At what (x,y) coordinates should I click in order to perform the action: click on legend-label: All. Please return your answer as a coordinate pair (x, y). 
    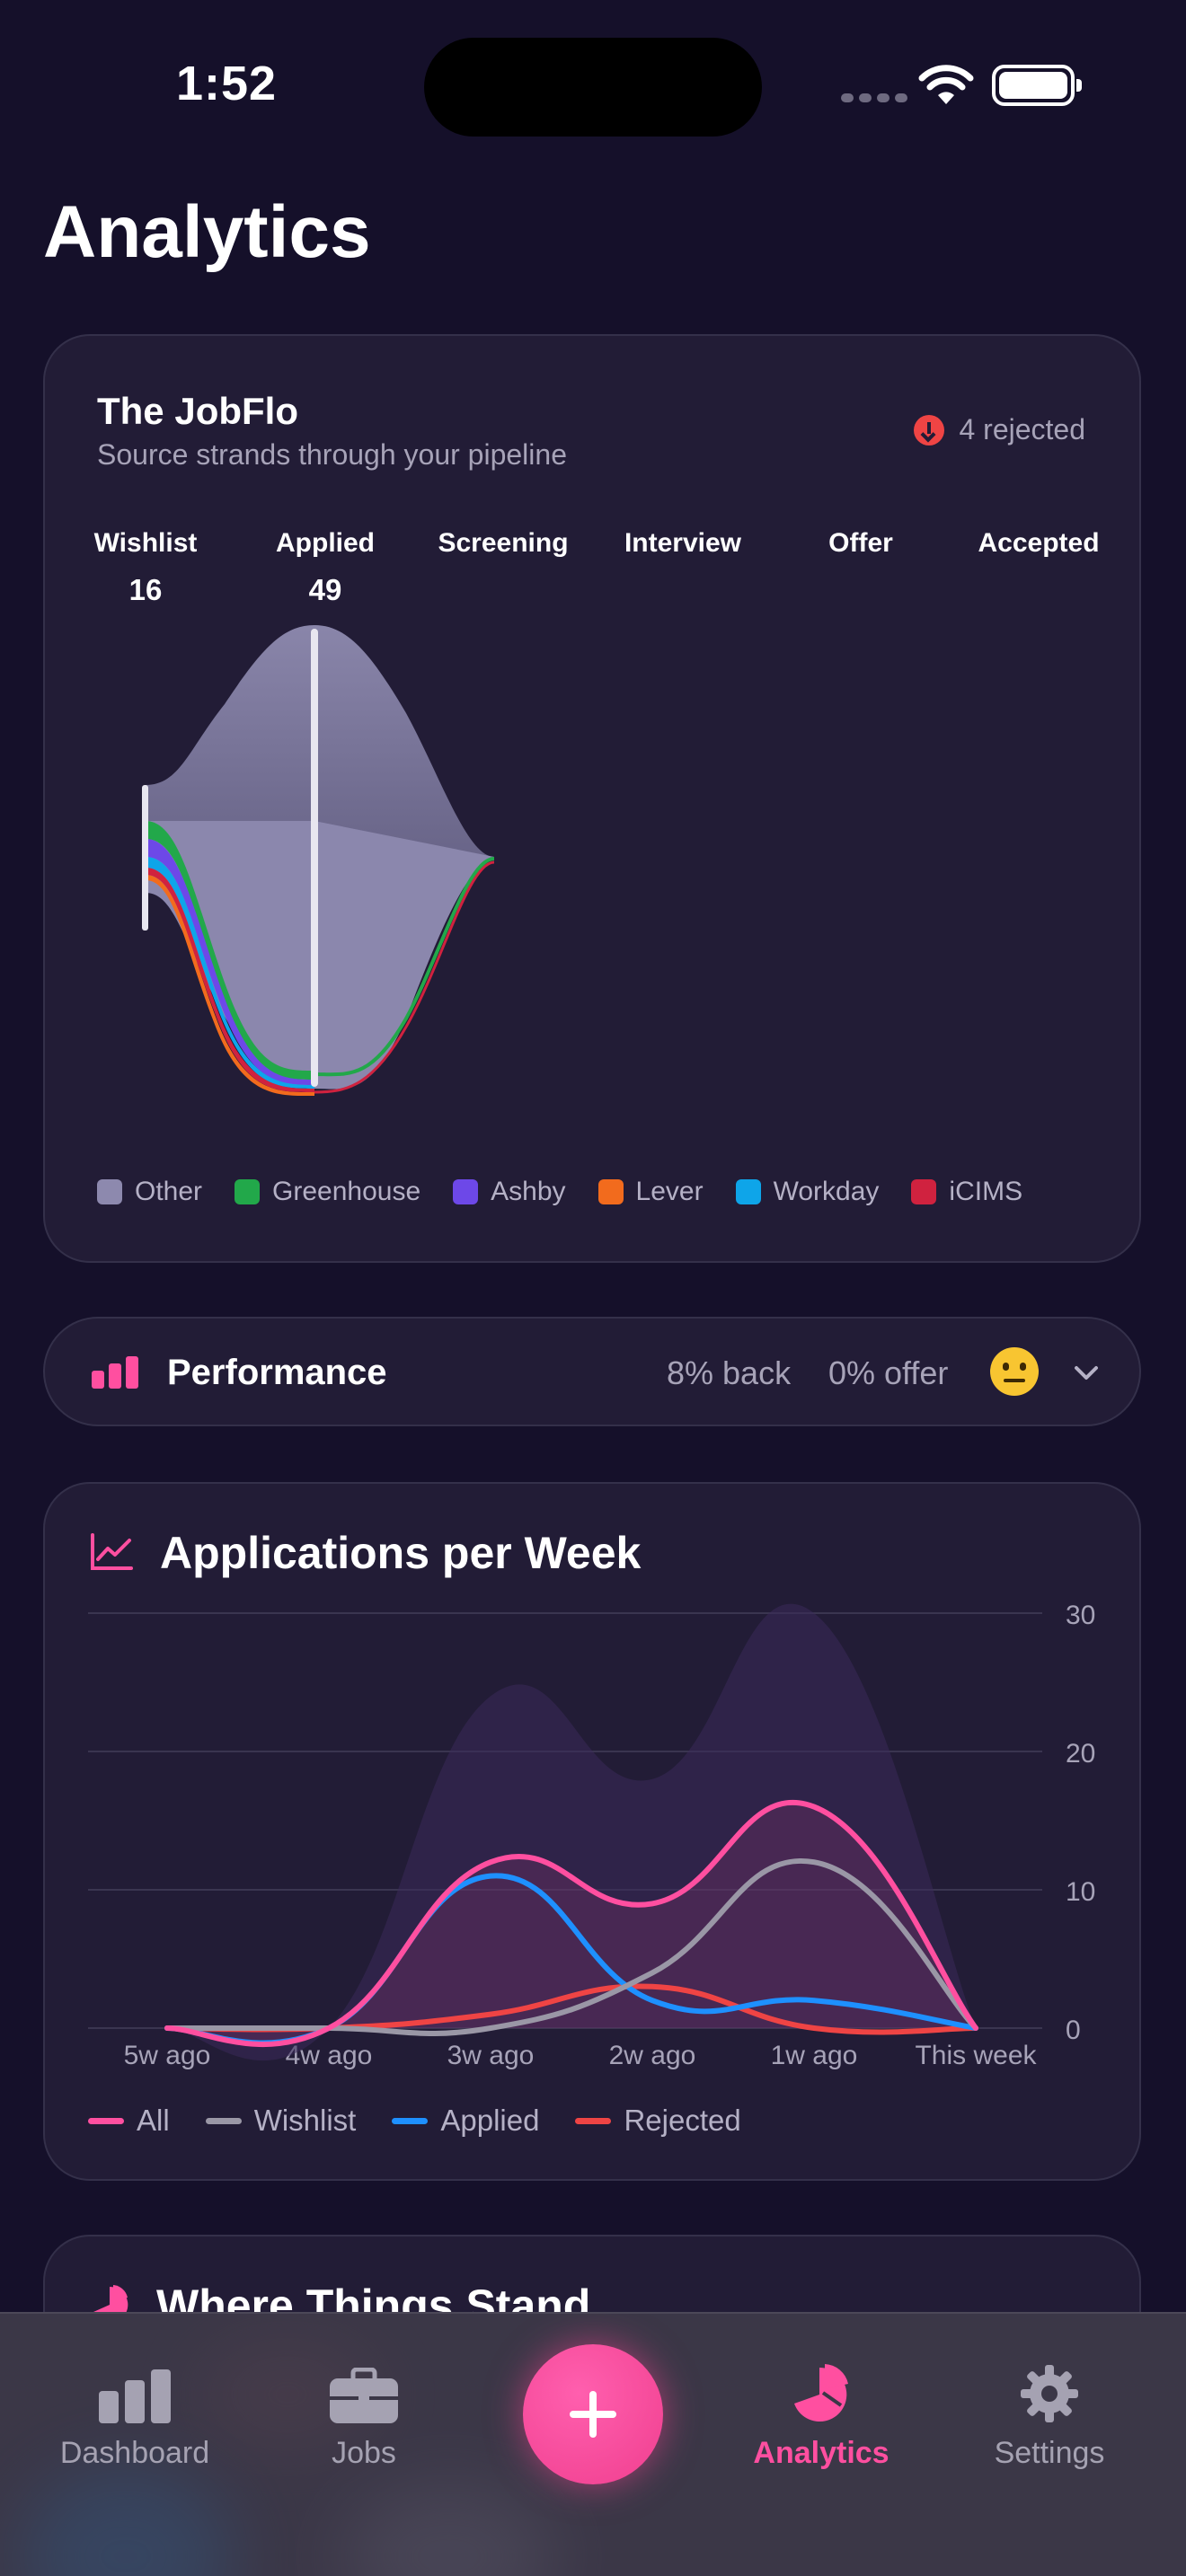
    Looking at the image, I should click on (153, 2120).